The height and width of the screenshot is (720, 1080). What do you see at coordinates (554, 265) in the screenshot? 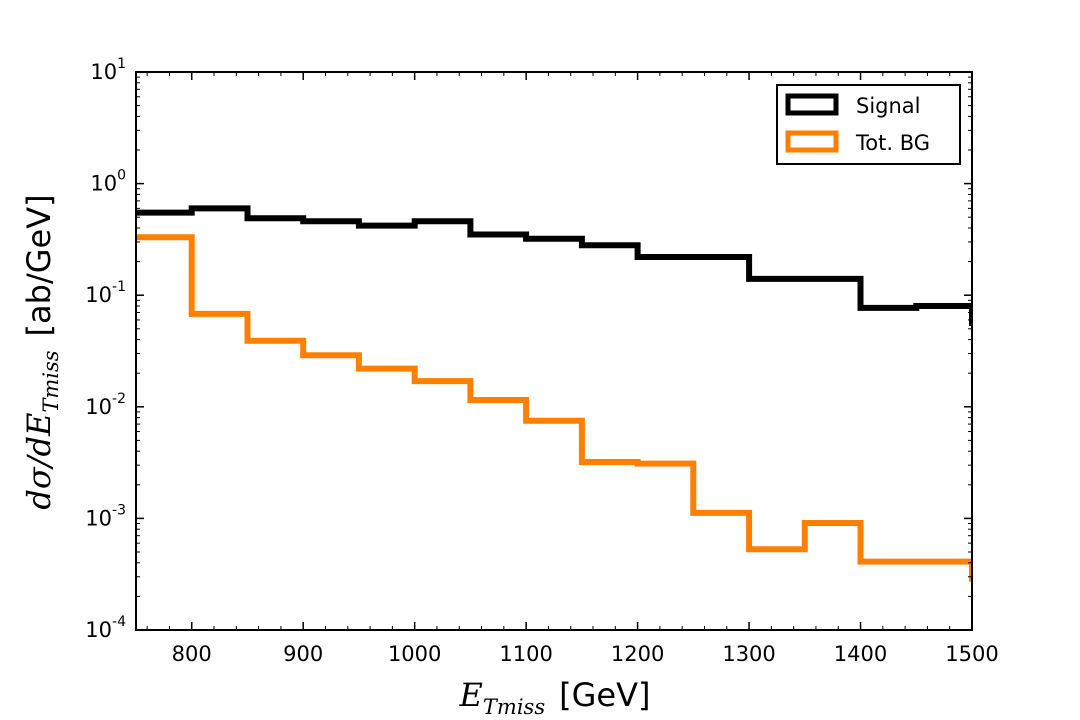
I see `series-signal` at bounding box center [554, 265].